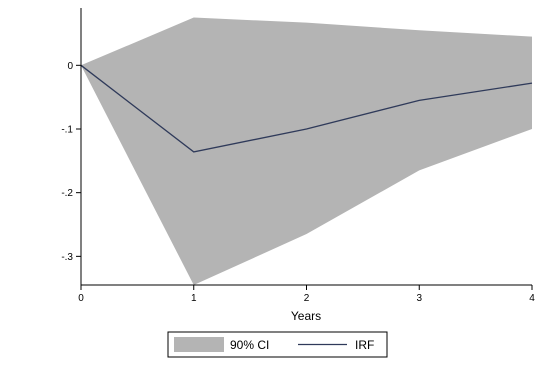 This screenshot has width=544, height=375. I want to click on legend-ci-label: 90% CI, so click(249, 345).